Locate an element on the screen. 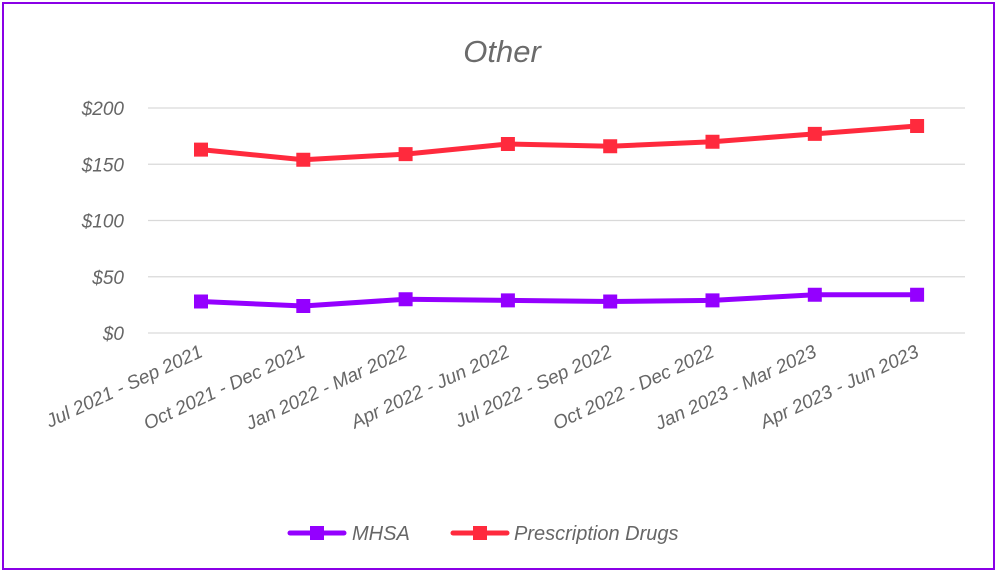 The height and width of the screenshot is (572, 997). series-line-prescription-drugs is located at coordinates (559, 143).